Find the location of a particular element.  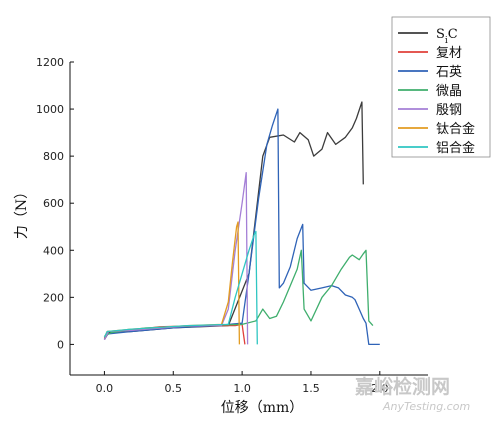

y-tick-label: 600 is located at coordinates (53, 203).